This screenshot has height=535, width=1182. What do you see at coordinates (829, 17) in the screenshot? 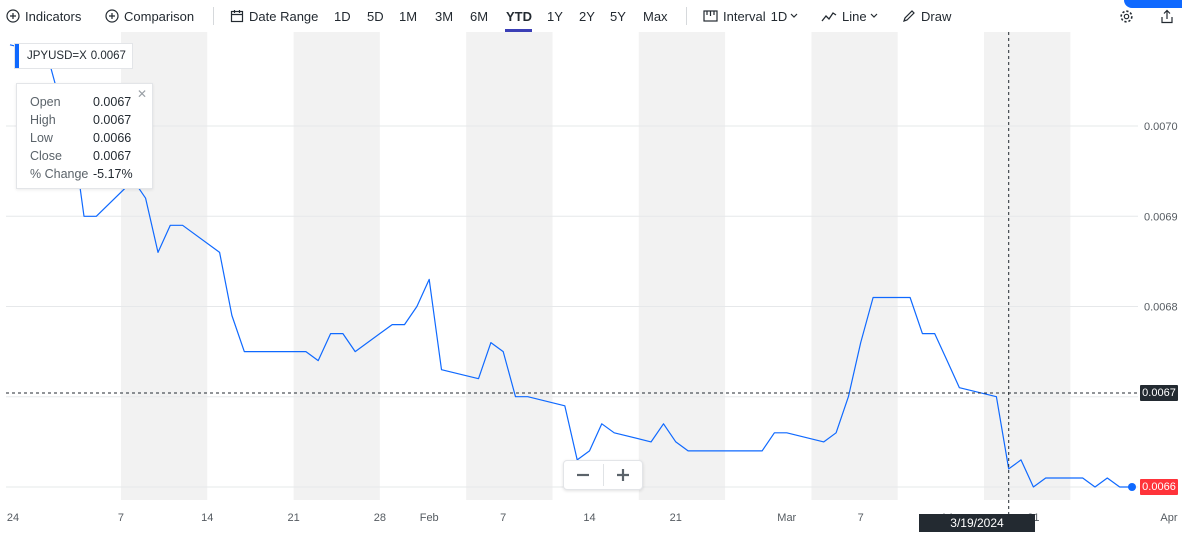
I see `line-chart-icon` at bounding box center [829, 17].